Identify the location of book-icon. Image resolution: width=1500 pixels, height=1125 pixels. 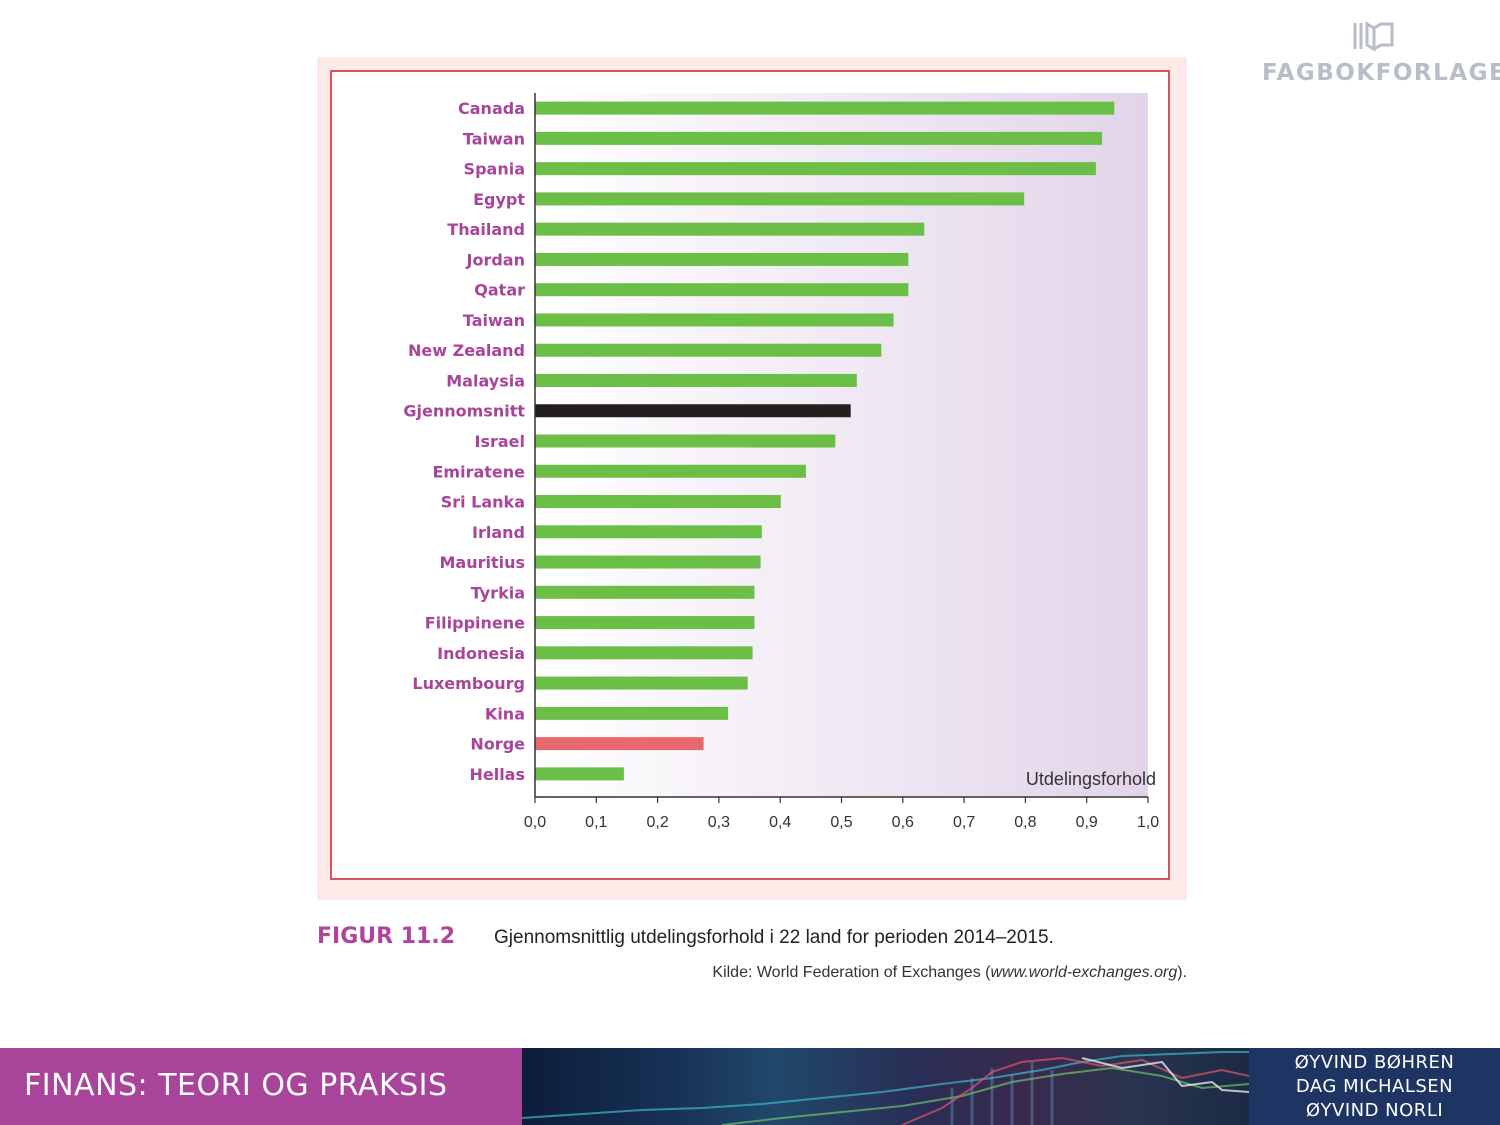
(1373, 36).